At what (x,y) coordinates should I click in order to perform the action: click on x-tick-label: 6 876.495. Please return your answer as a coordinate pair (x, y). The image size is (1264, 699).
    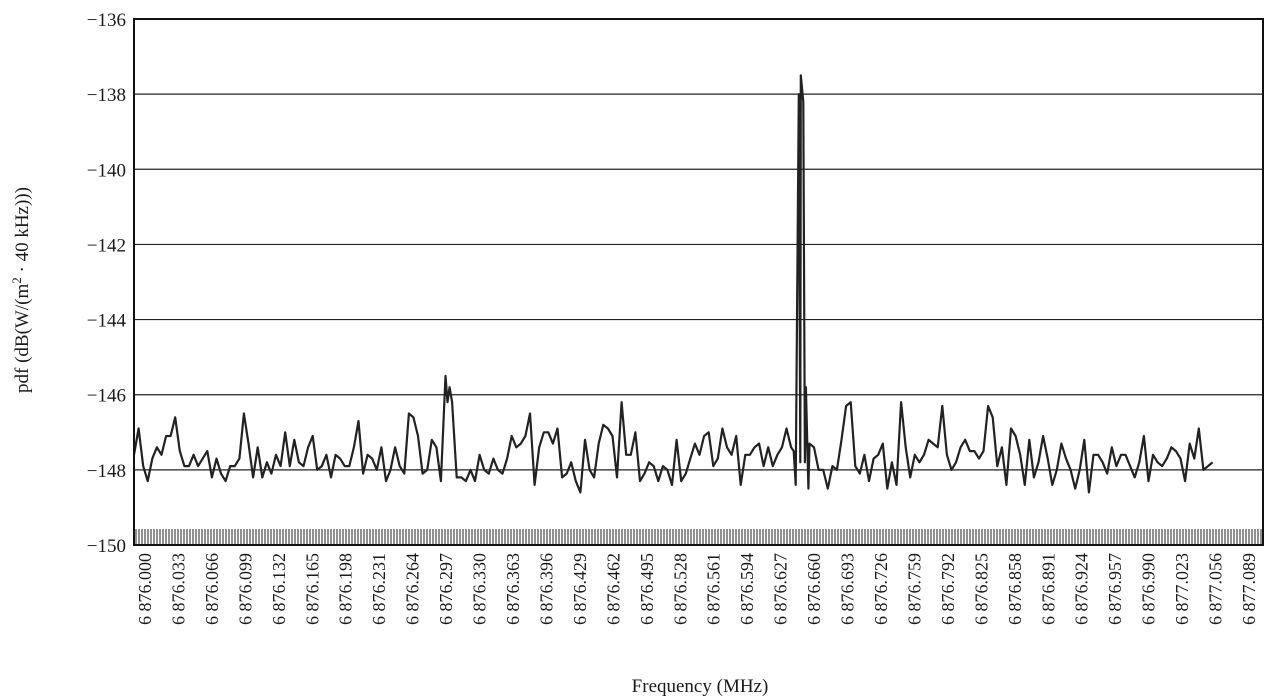
    Looking at the image, I should click on (647, 589).